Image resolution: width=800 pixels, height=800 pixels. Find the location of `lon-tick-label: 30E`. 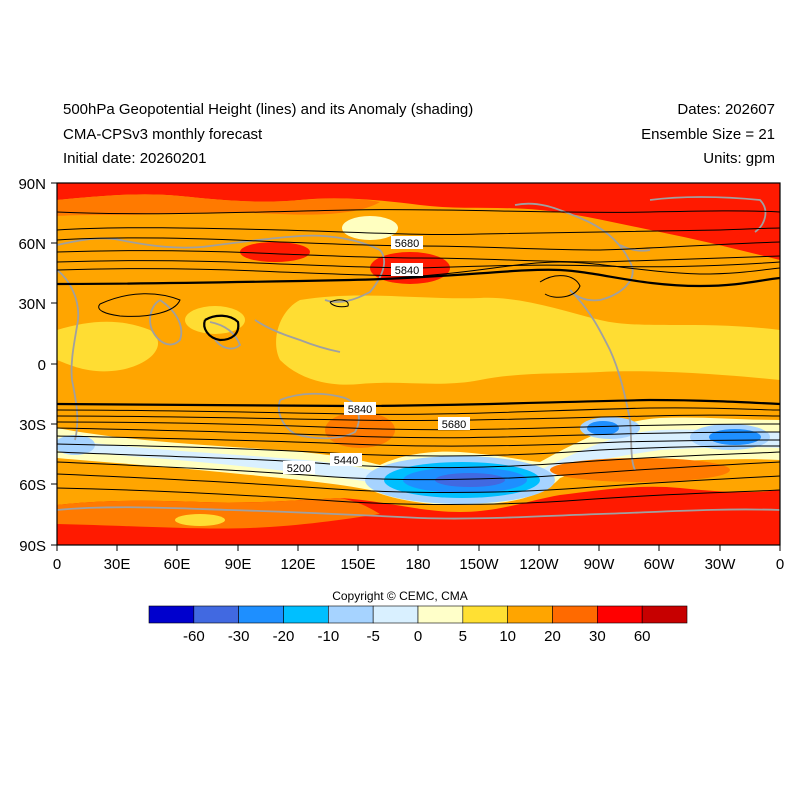

lon-tick-label: 30E is located at coordinates (117, 564).